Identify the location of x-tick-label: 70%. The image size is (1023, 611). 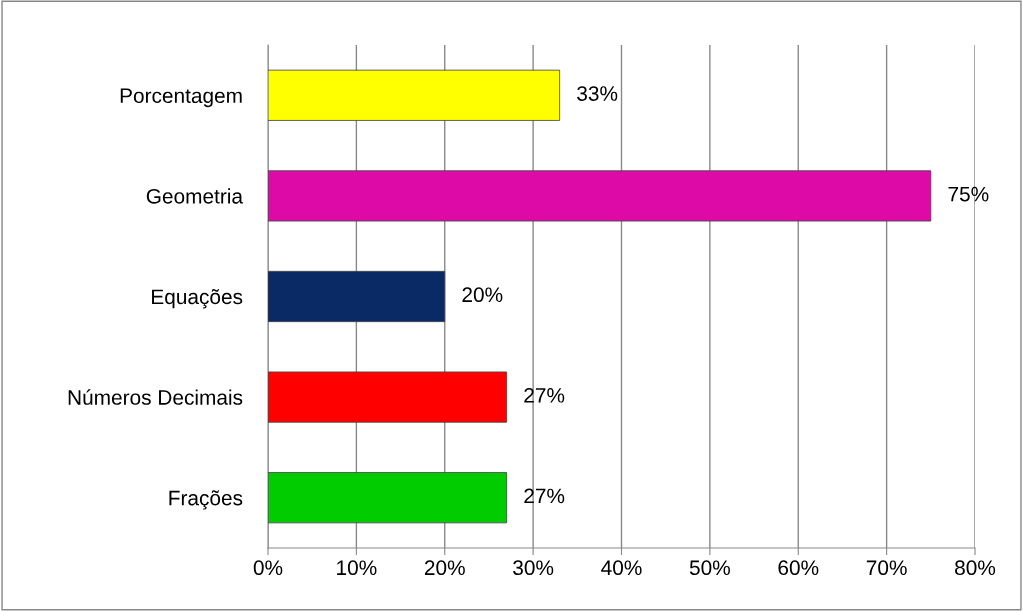
(886, 568).